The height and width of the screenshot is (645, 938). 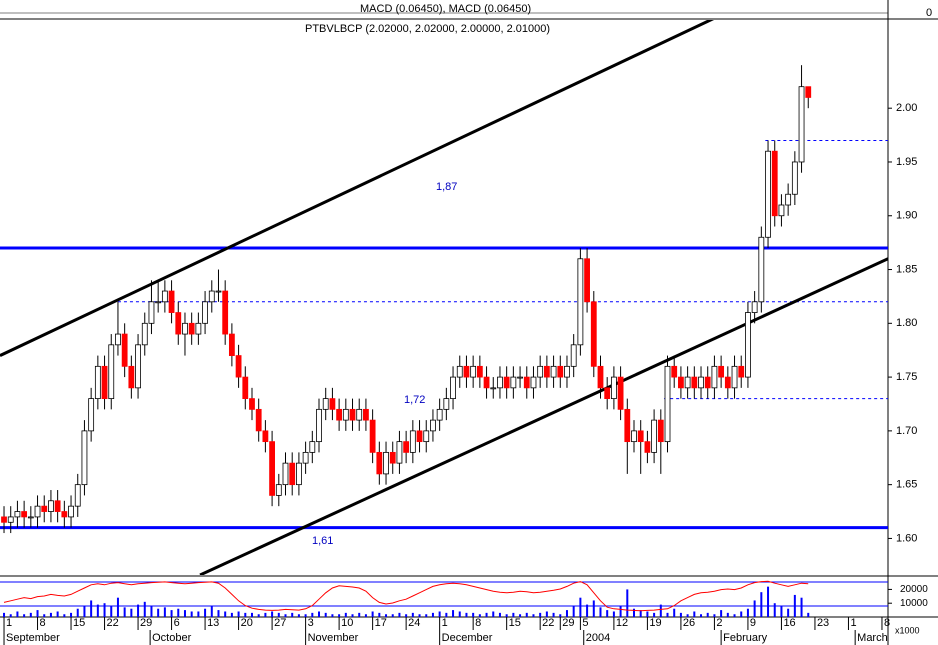 What do you see at coordinates (467, 638) in the screenshot?
I see `month-label: December` at bounding box center [467, 638].